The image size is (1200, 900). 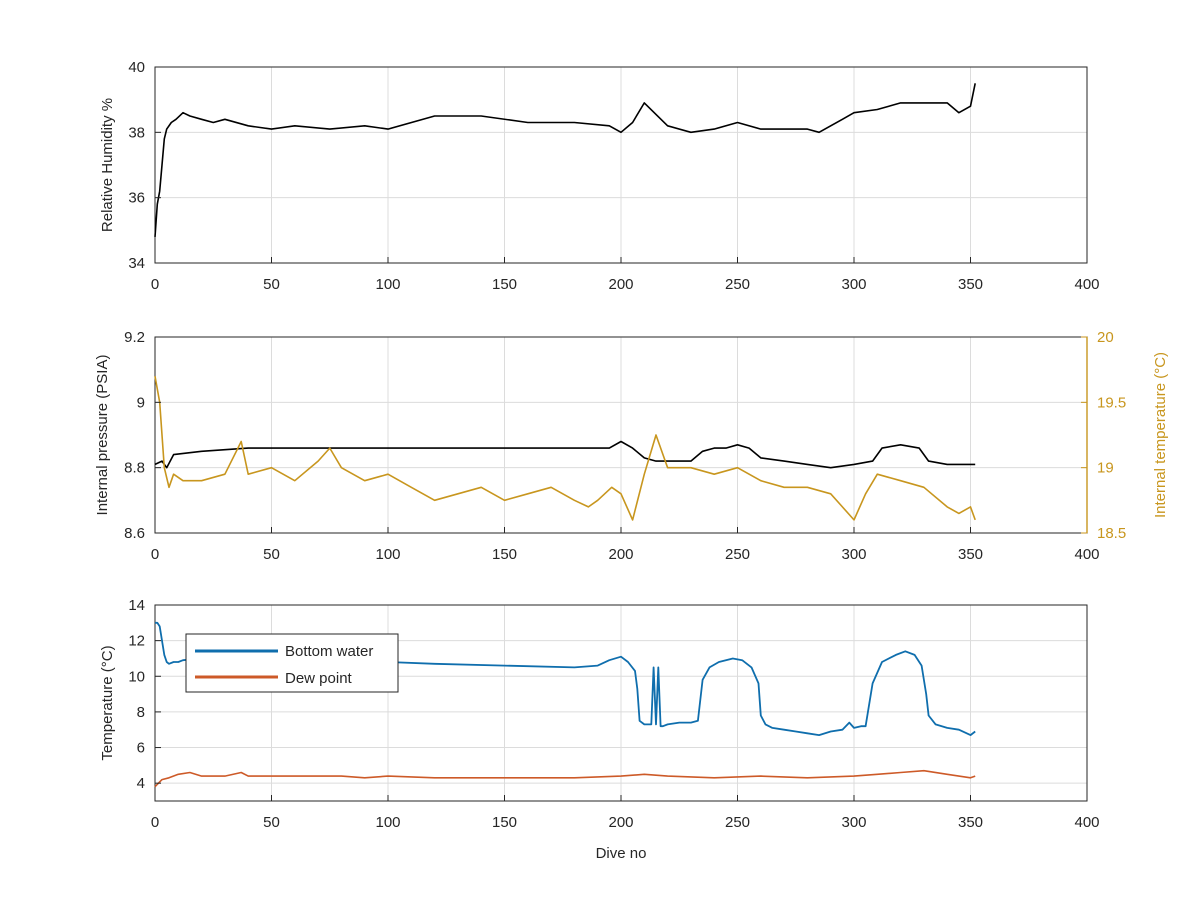 What do you see at coordinates (1103, 435) in the screenshot?
I see `temperature-right-ticks: 18.5 19 19.5 20` at bounding box center [1103, 435].